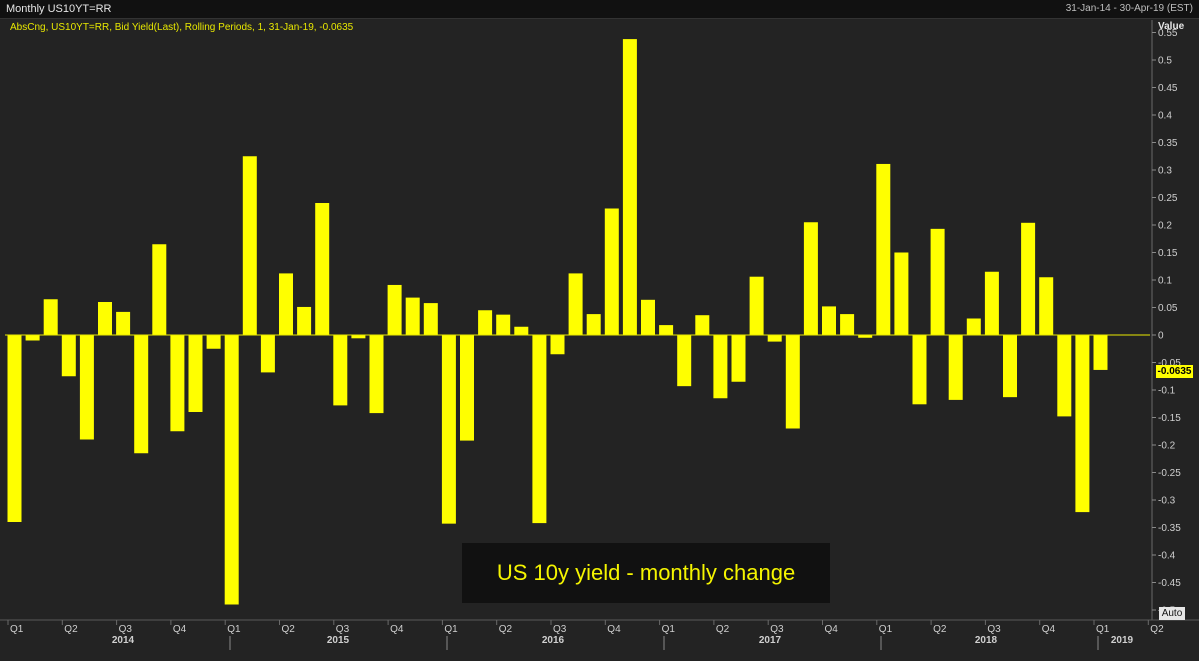 The image size is (1199, 661). What do you see at coordinates (1168, 33) in the screenshot?
I see `y-tick-label: 0.55` at bounding box center [1168, 33].